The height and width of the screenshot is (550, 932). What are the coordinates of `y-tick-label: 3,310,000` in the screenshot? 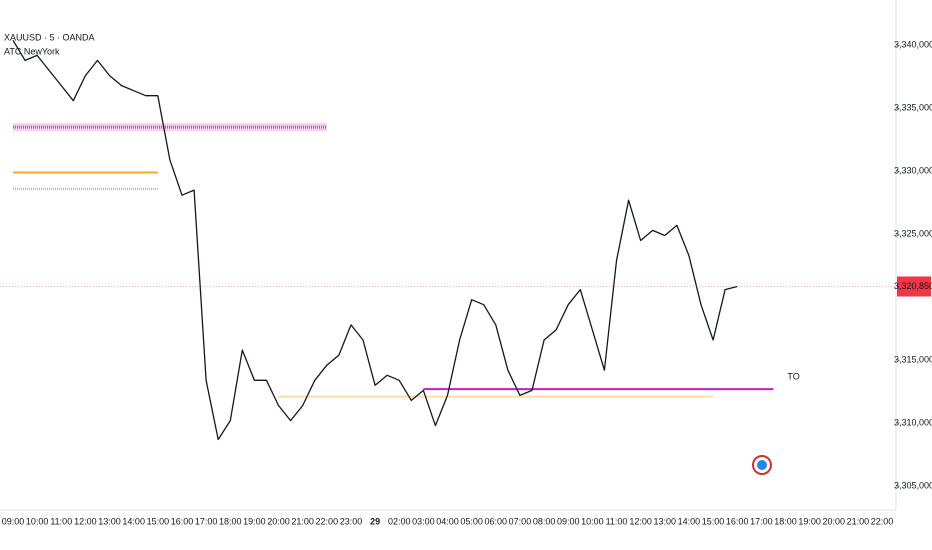 It's located at (913, 422).